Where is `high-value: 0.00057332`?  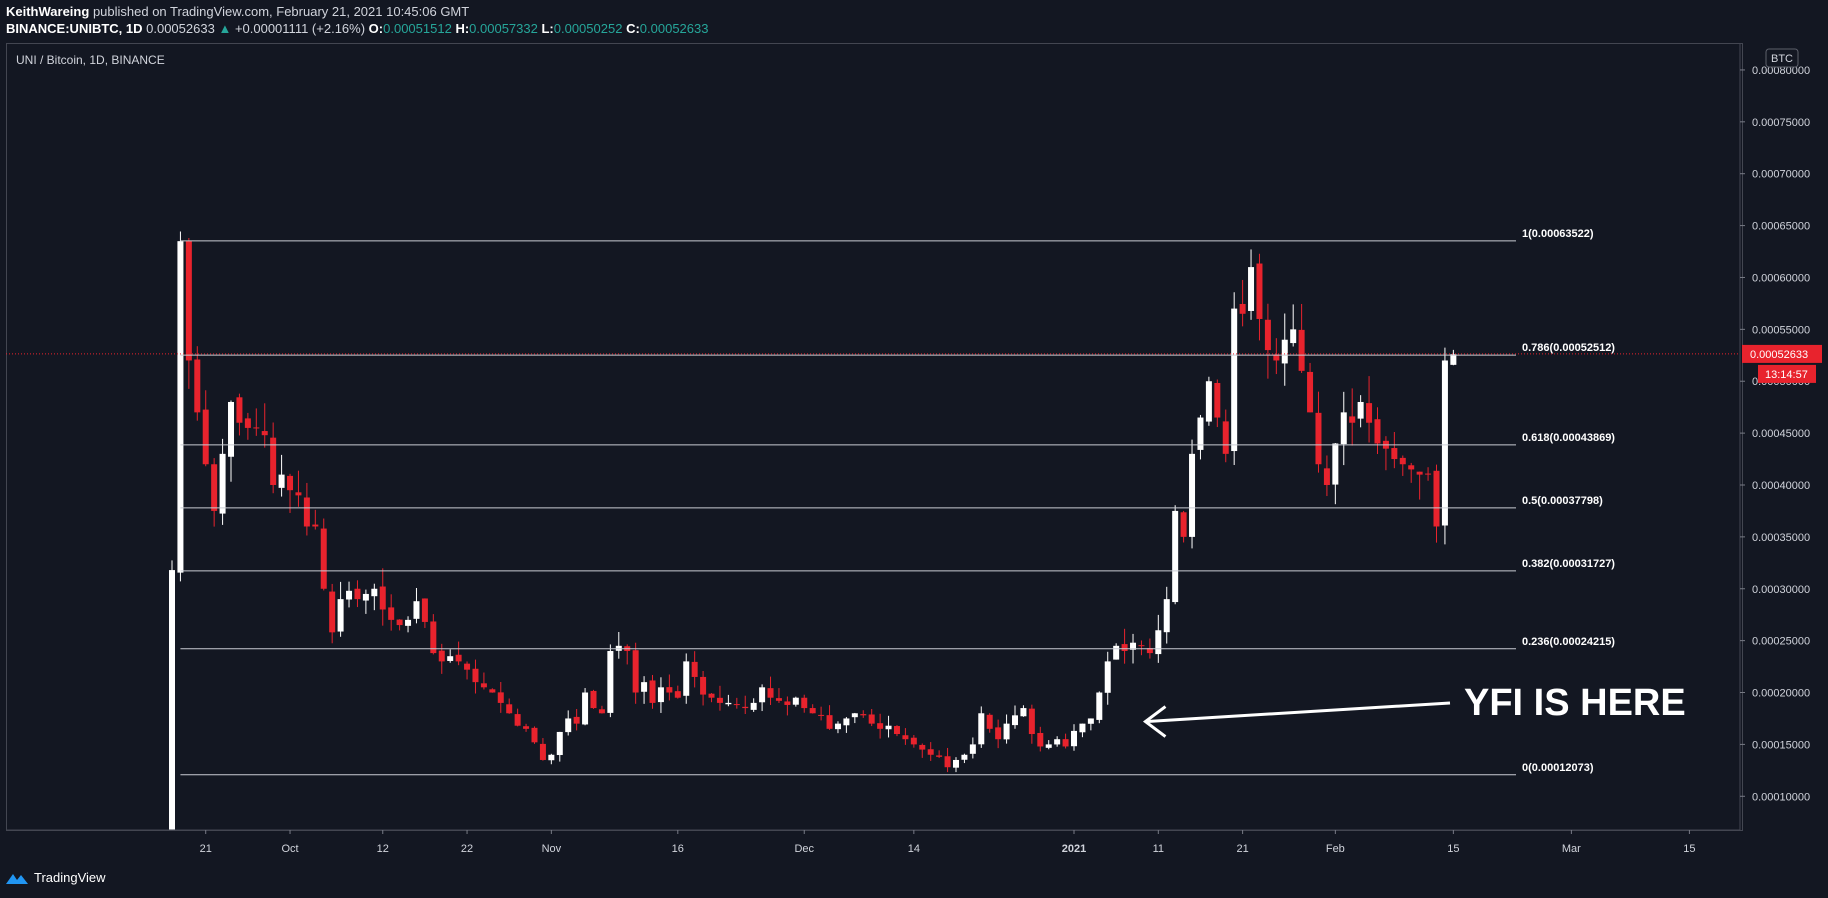 high-value: 0.00057332 is located at coordinates (503, 28).